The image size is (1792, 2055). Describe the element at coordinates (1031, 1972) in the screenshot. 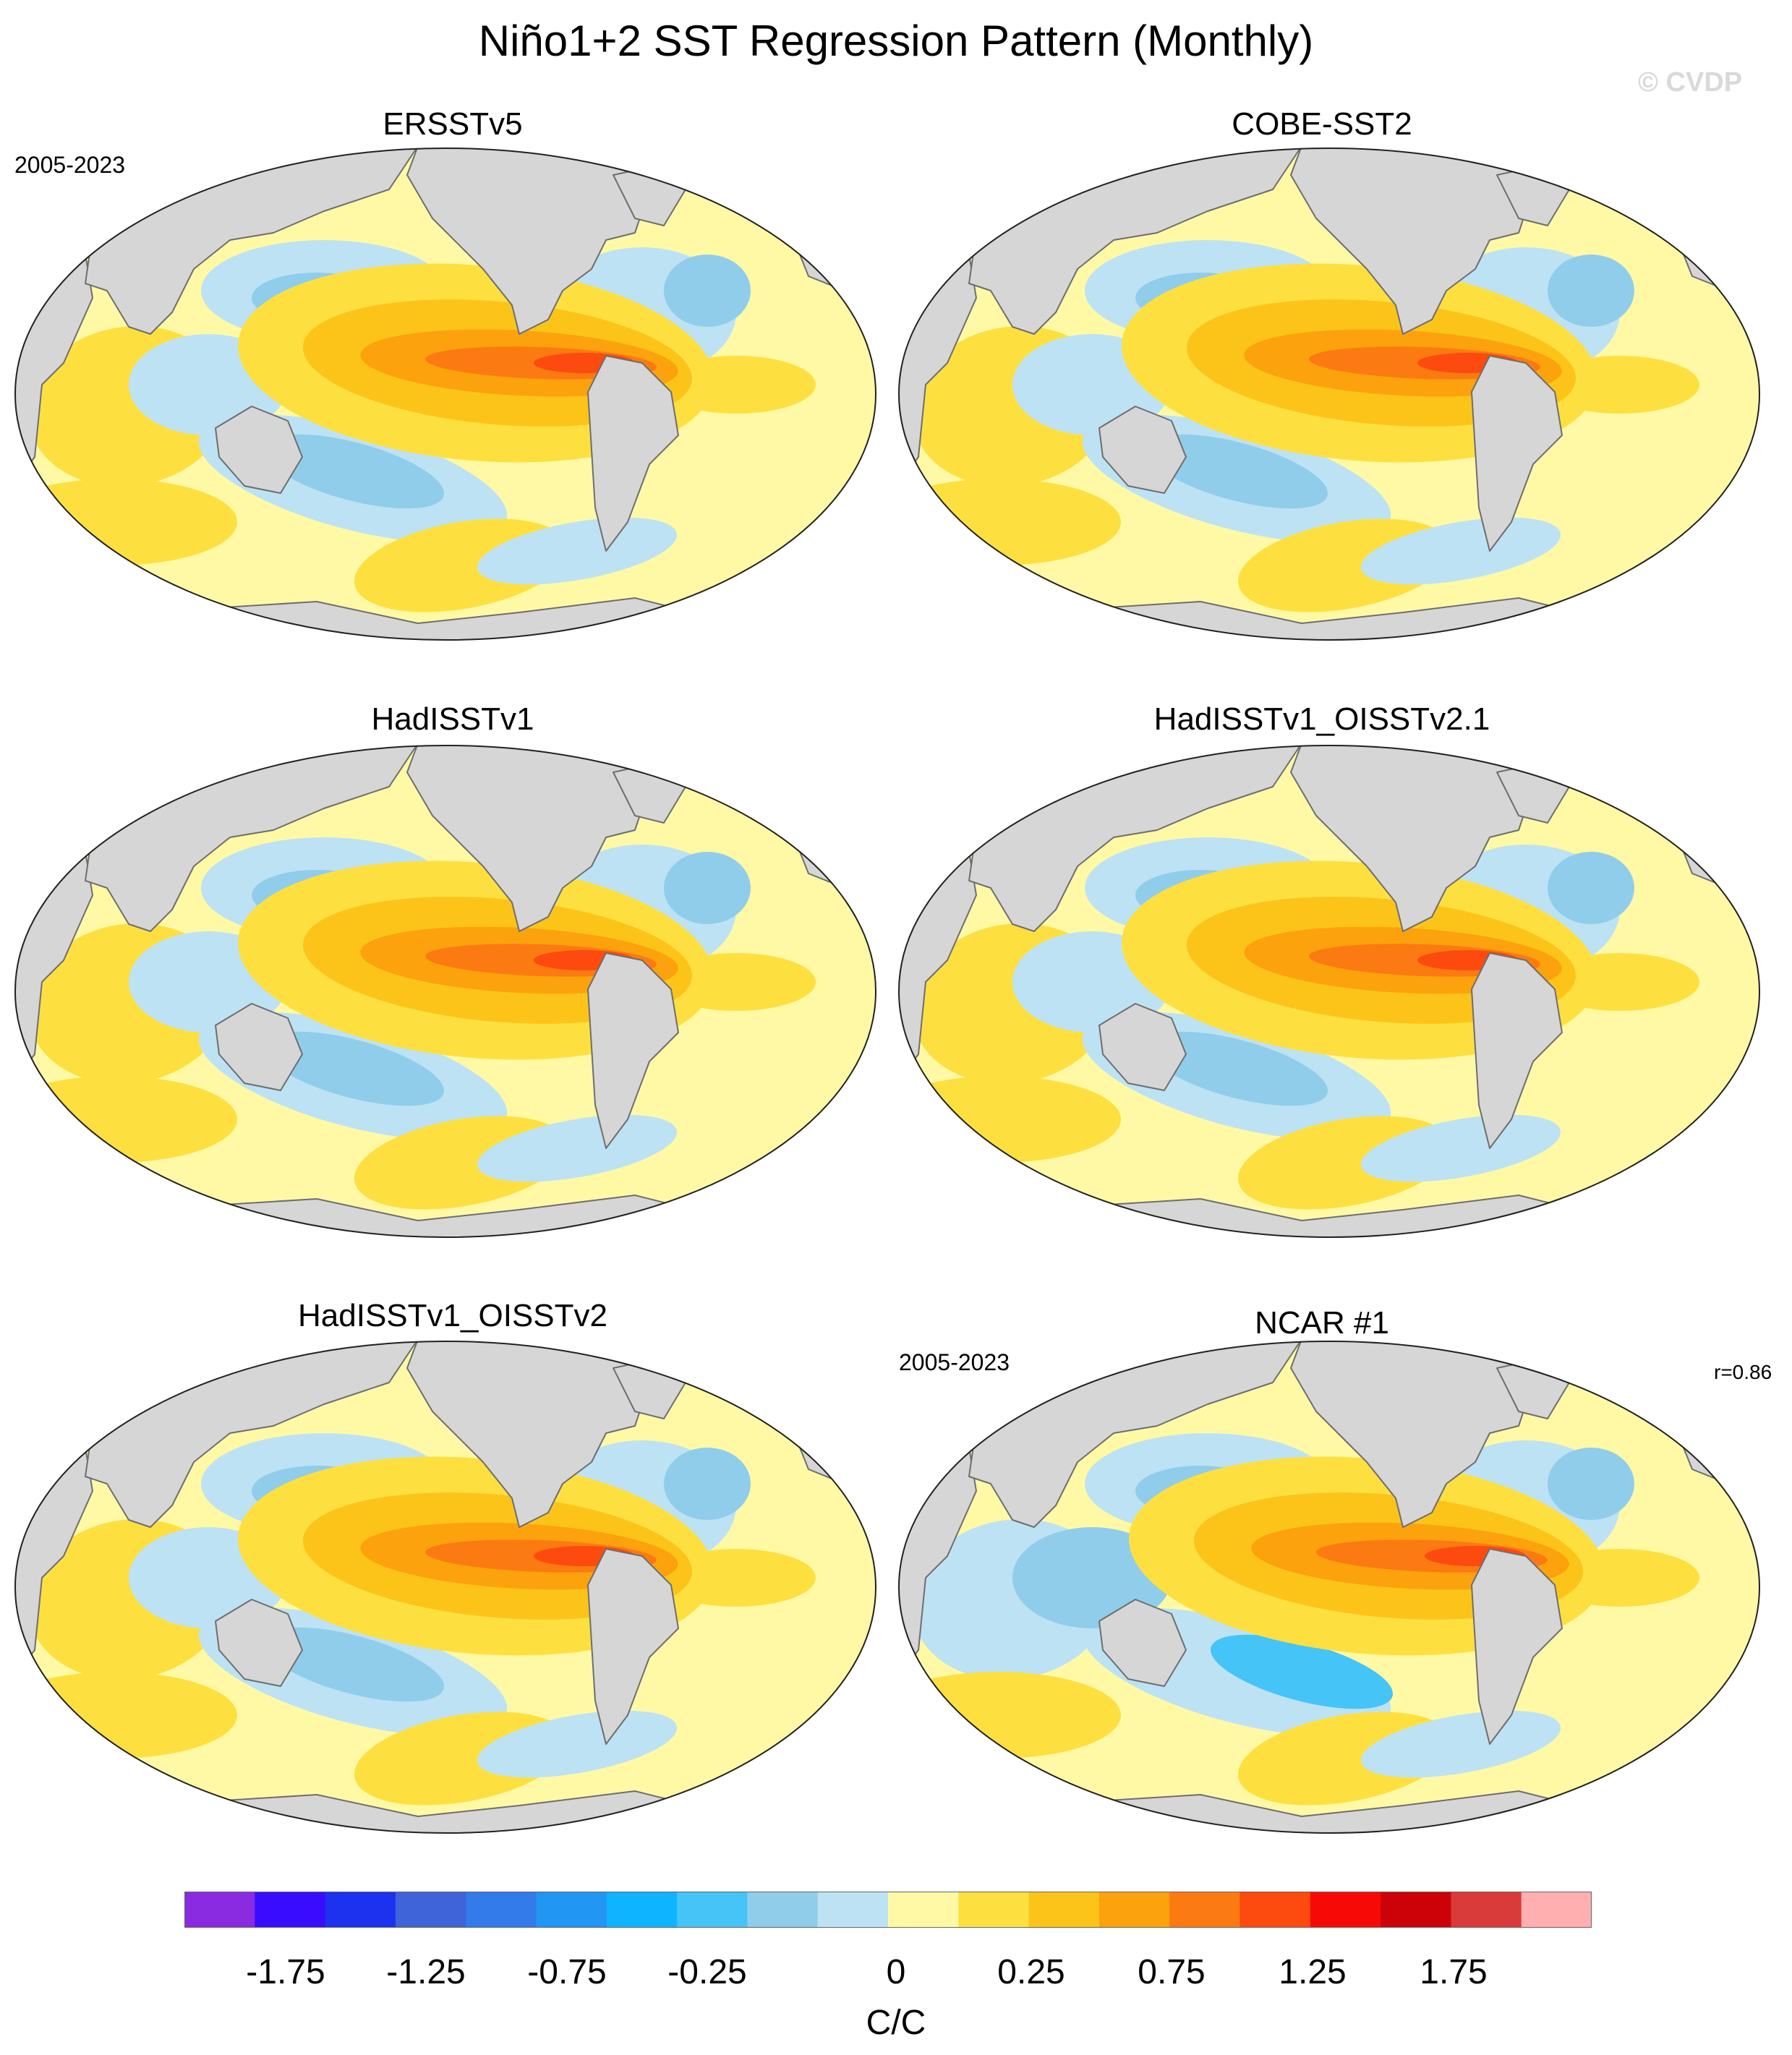

I see `colorbar-tick-label: 0.25` at that location.